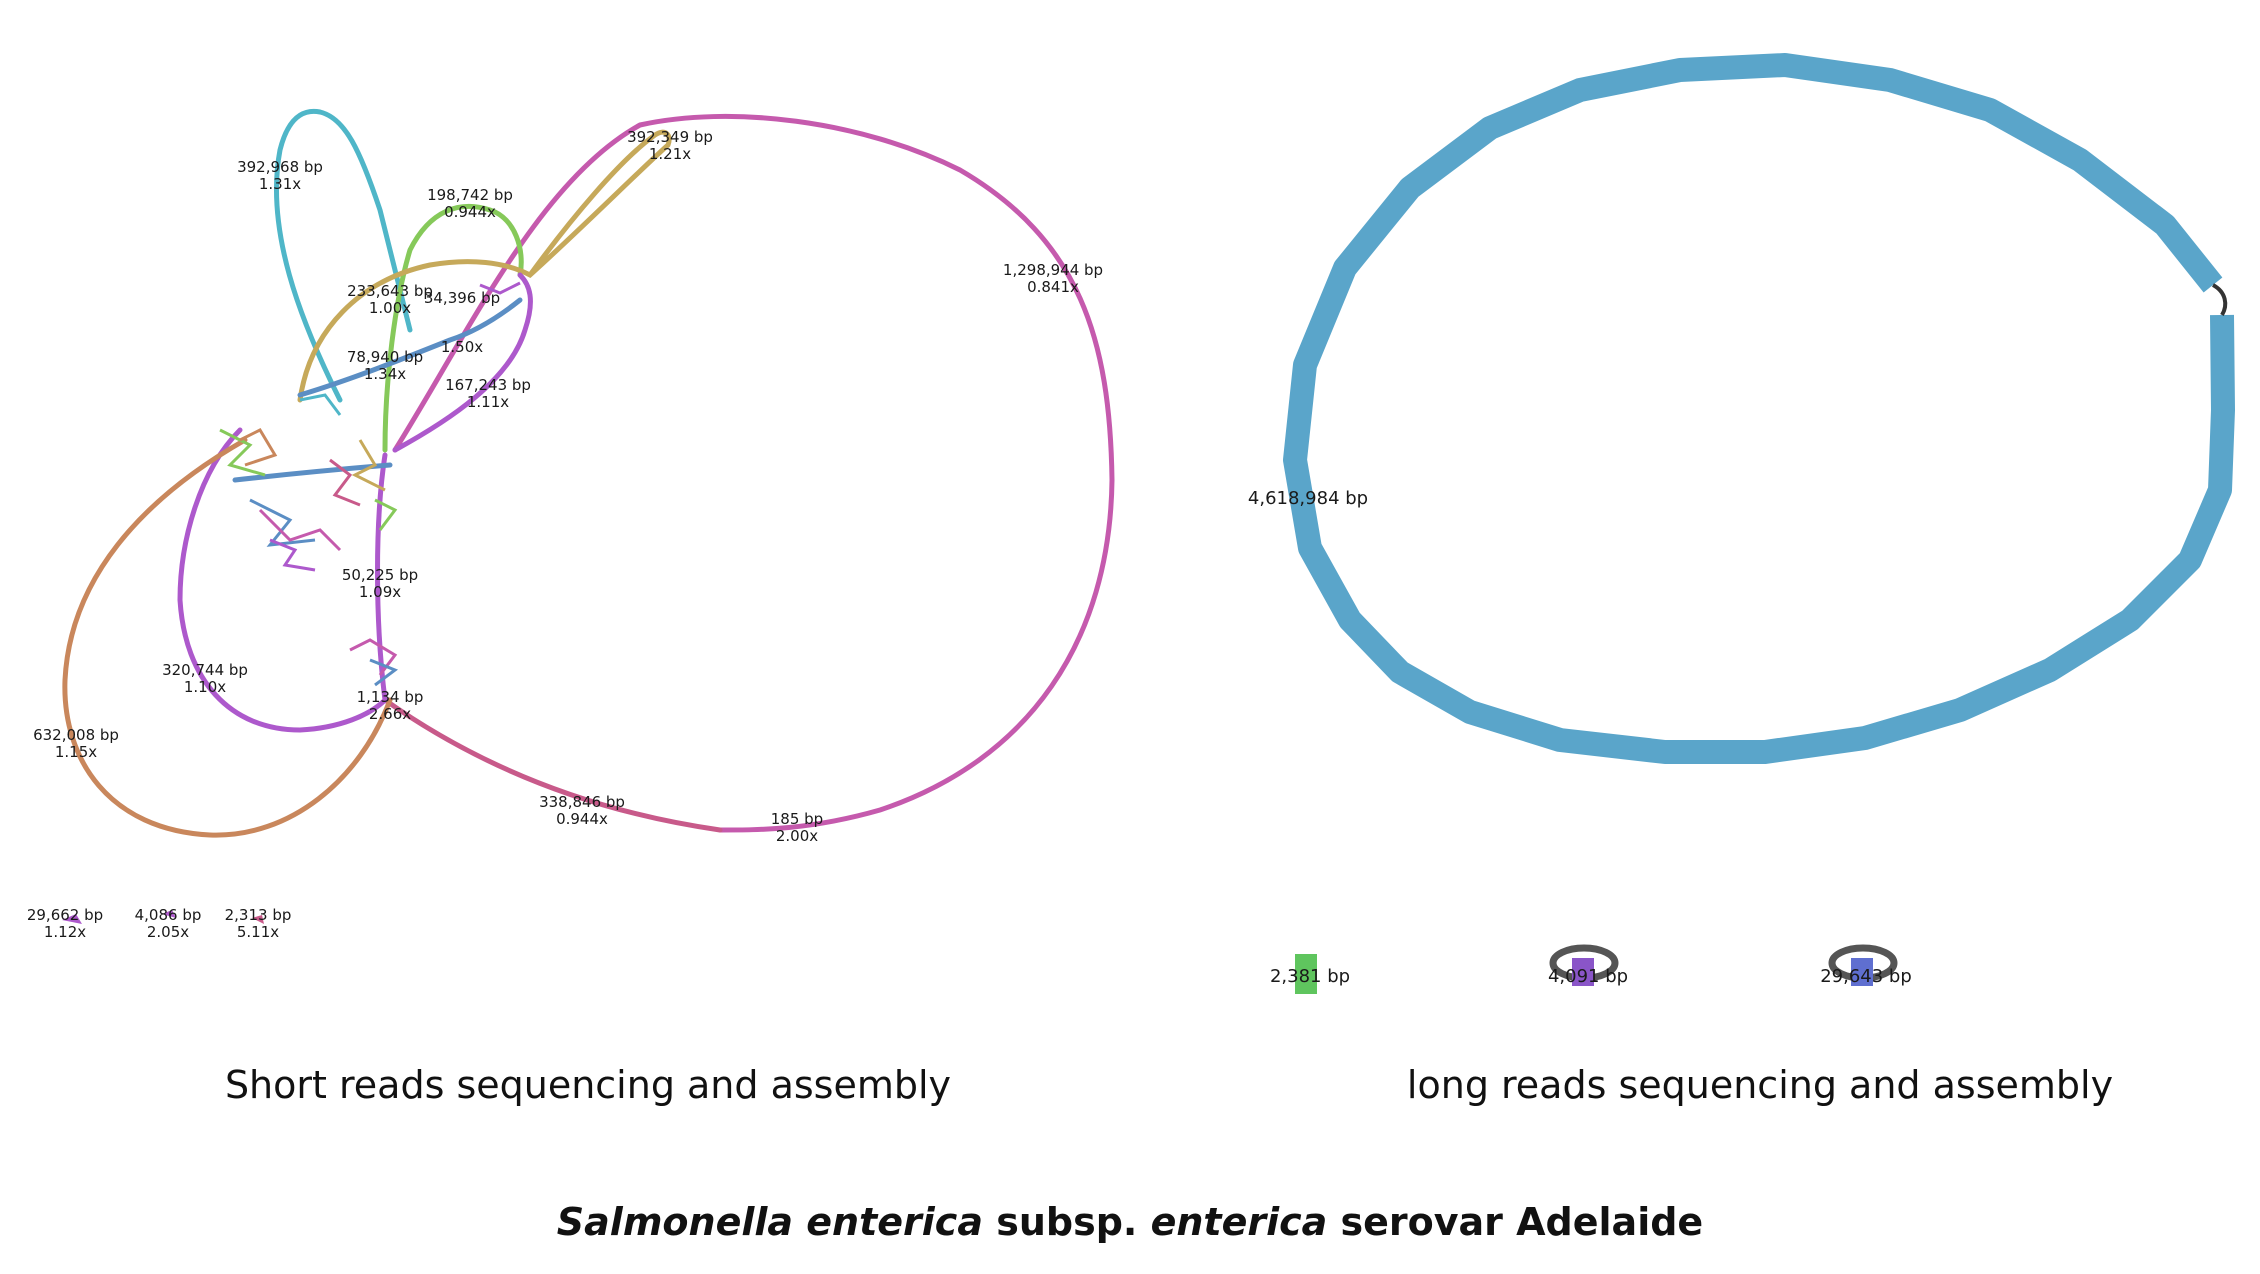 This screenshot has height=1274, width=2260. I want to click on label-1134: 1,134 bp 2.66x, so click(390, 705).